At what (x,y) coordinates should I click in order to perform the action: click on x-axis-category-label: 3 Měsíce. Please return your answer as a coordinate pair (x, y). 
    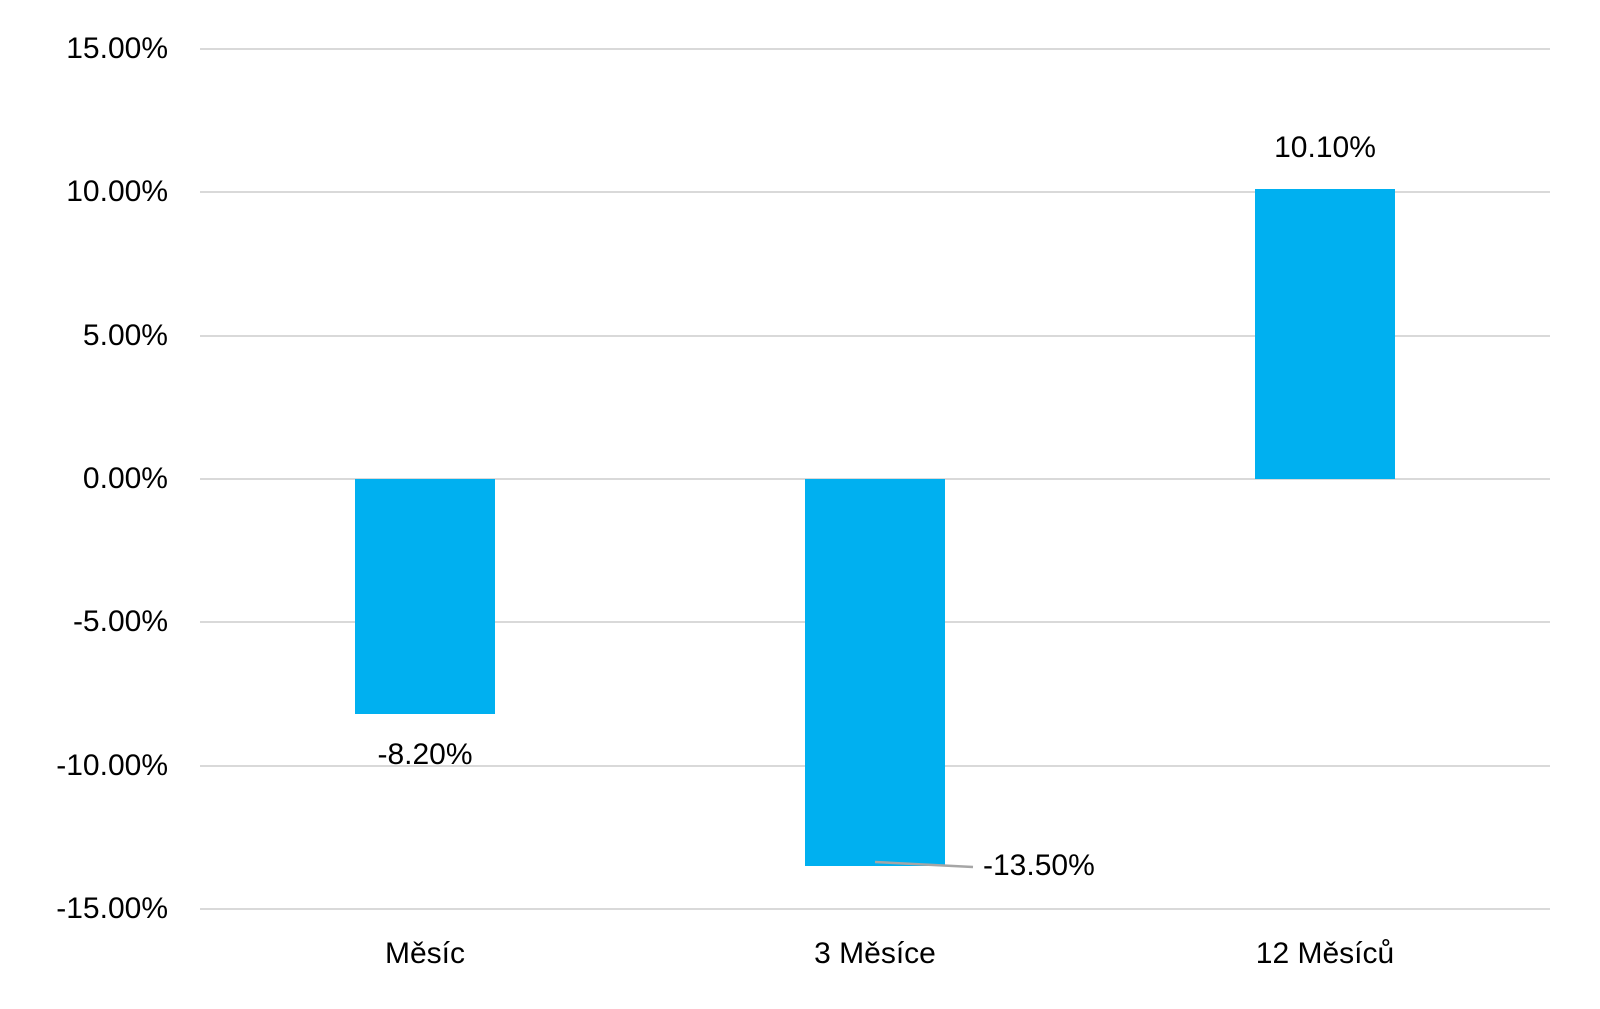
    Looking at the image, I should click on (875, 953).